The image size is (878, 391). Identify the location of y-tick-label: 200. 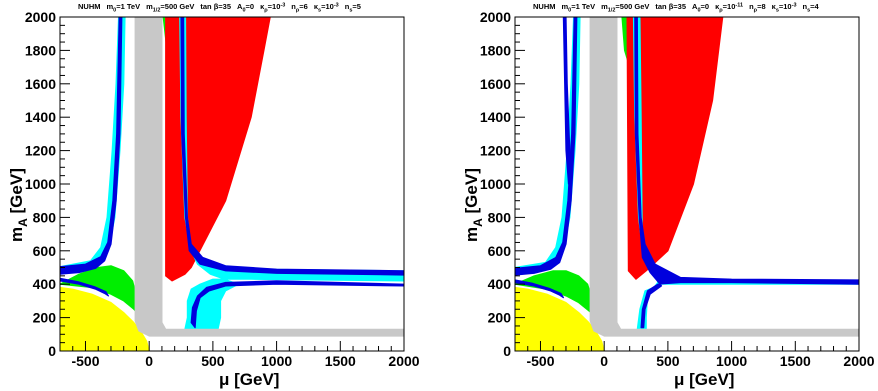
(500, 318).